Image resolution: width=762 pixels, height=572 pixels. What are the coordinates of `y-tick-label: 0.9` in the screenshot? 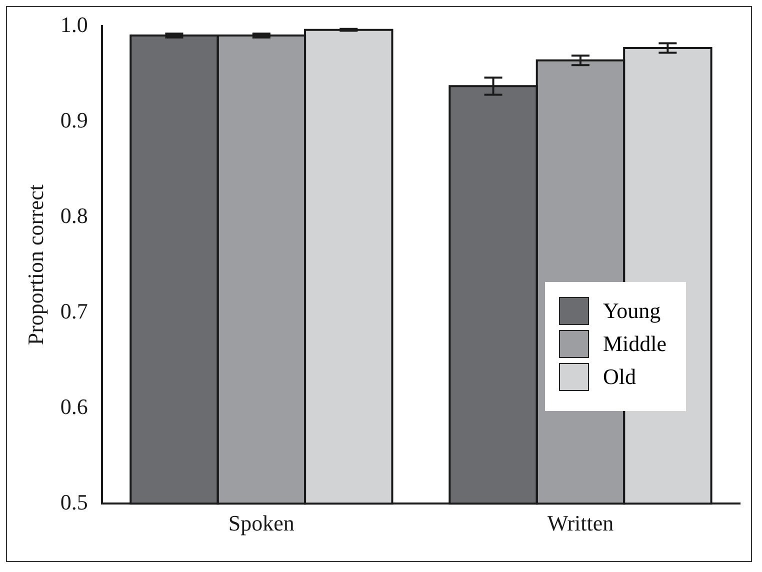 It's located at (74, 119).